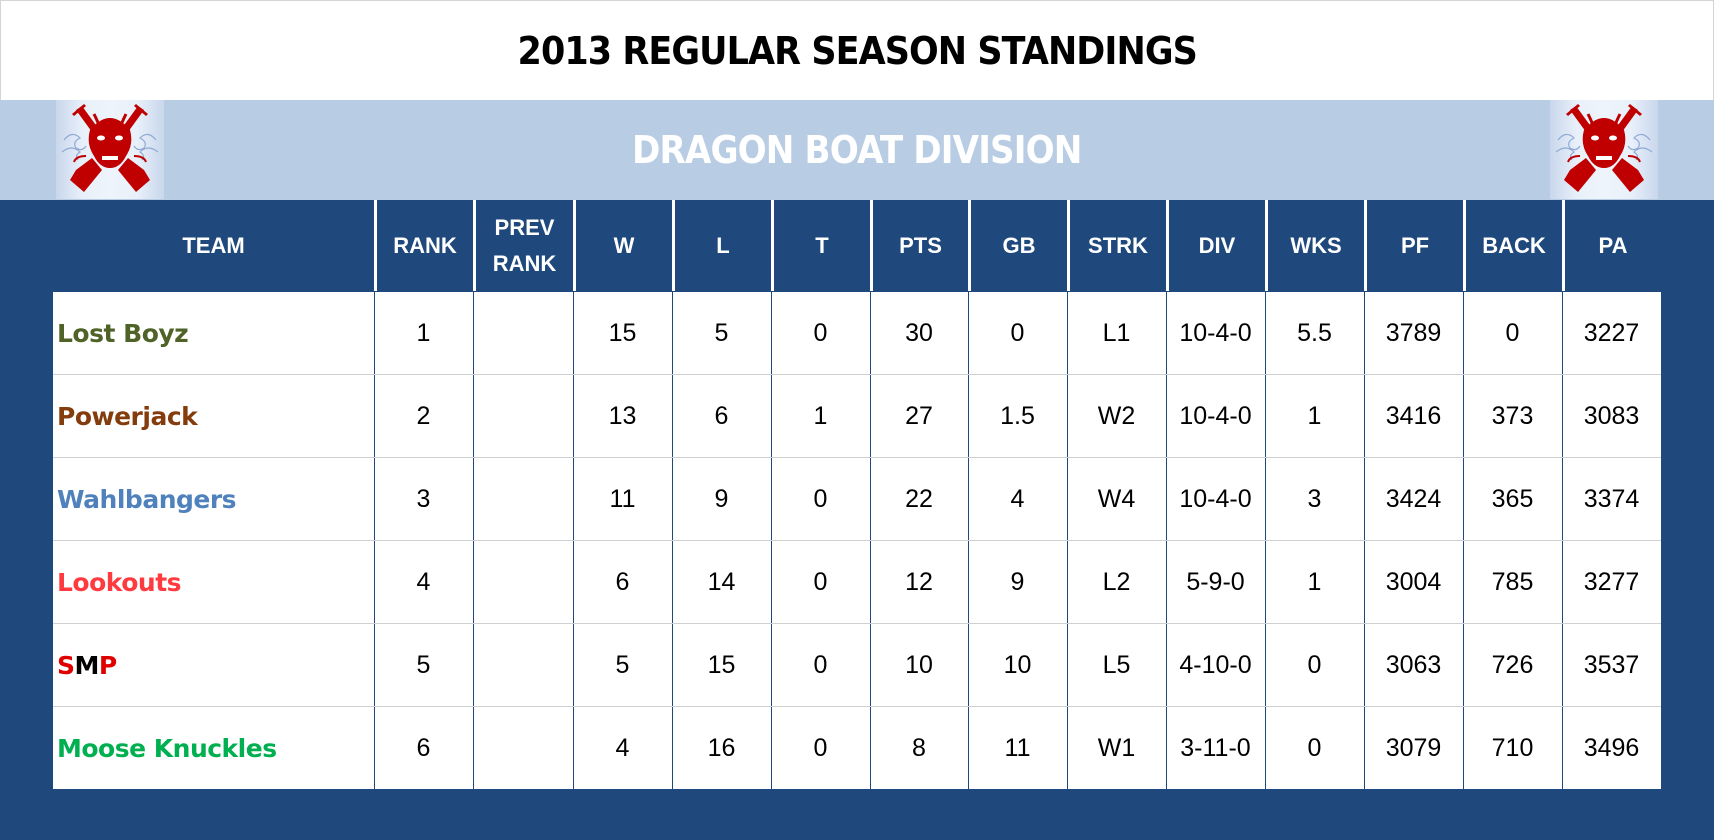 The width and height of the screenshot is (1714, 840). Describe the element at coordinates (423, 499) in the screenshot. I see `rank-cell: 3` at that location.